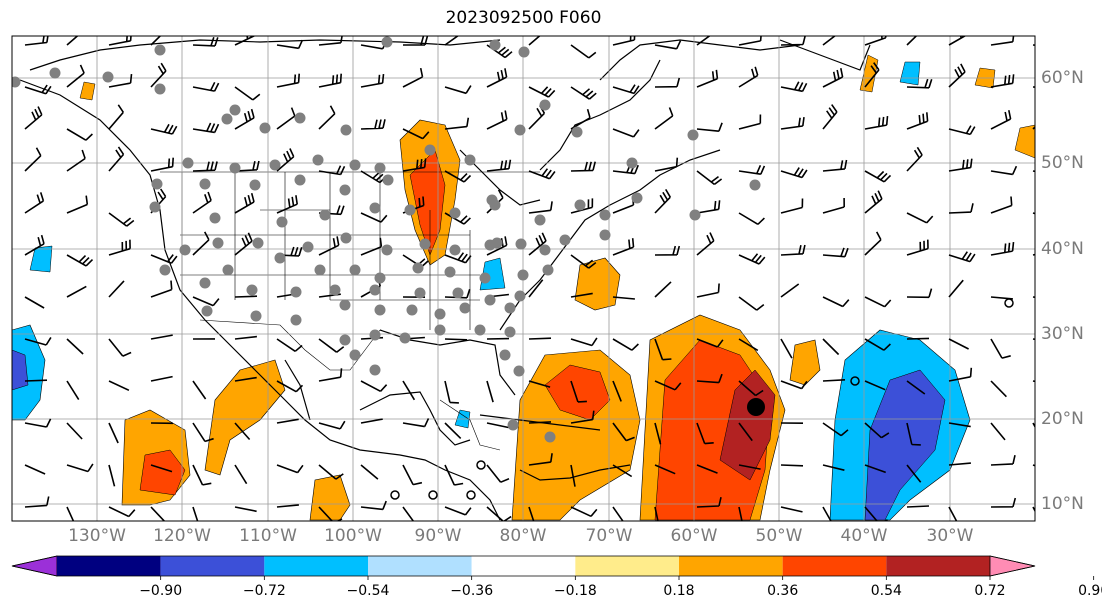 The width and height of the screenshot is (1102, 613). What do you see at coordinates (609, 536) in the screenshot?
I see `longitude-label: 70°W` at bounding box center [609, 536].